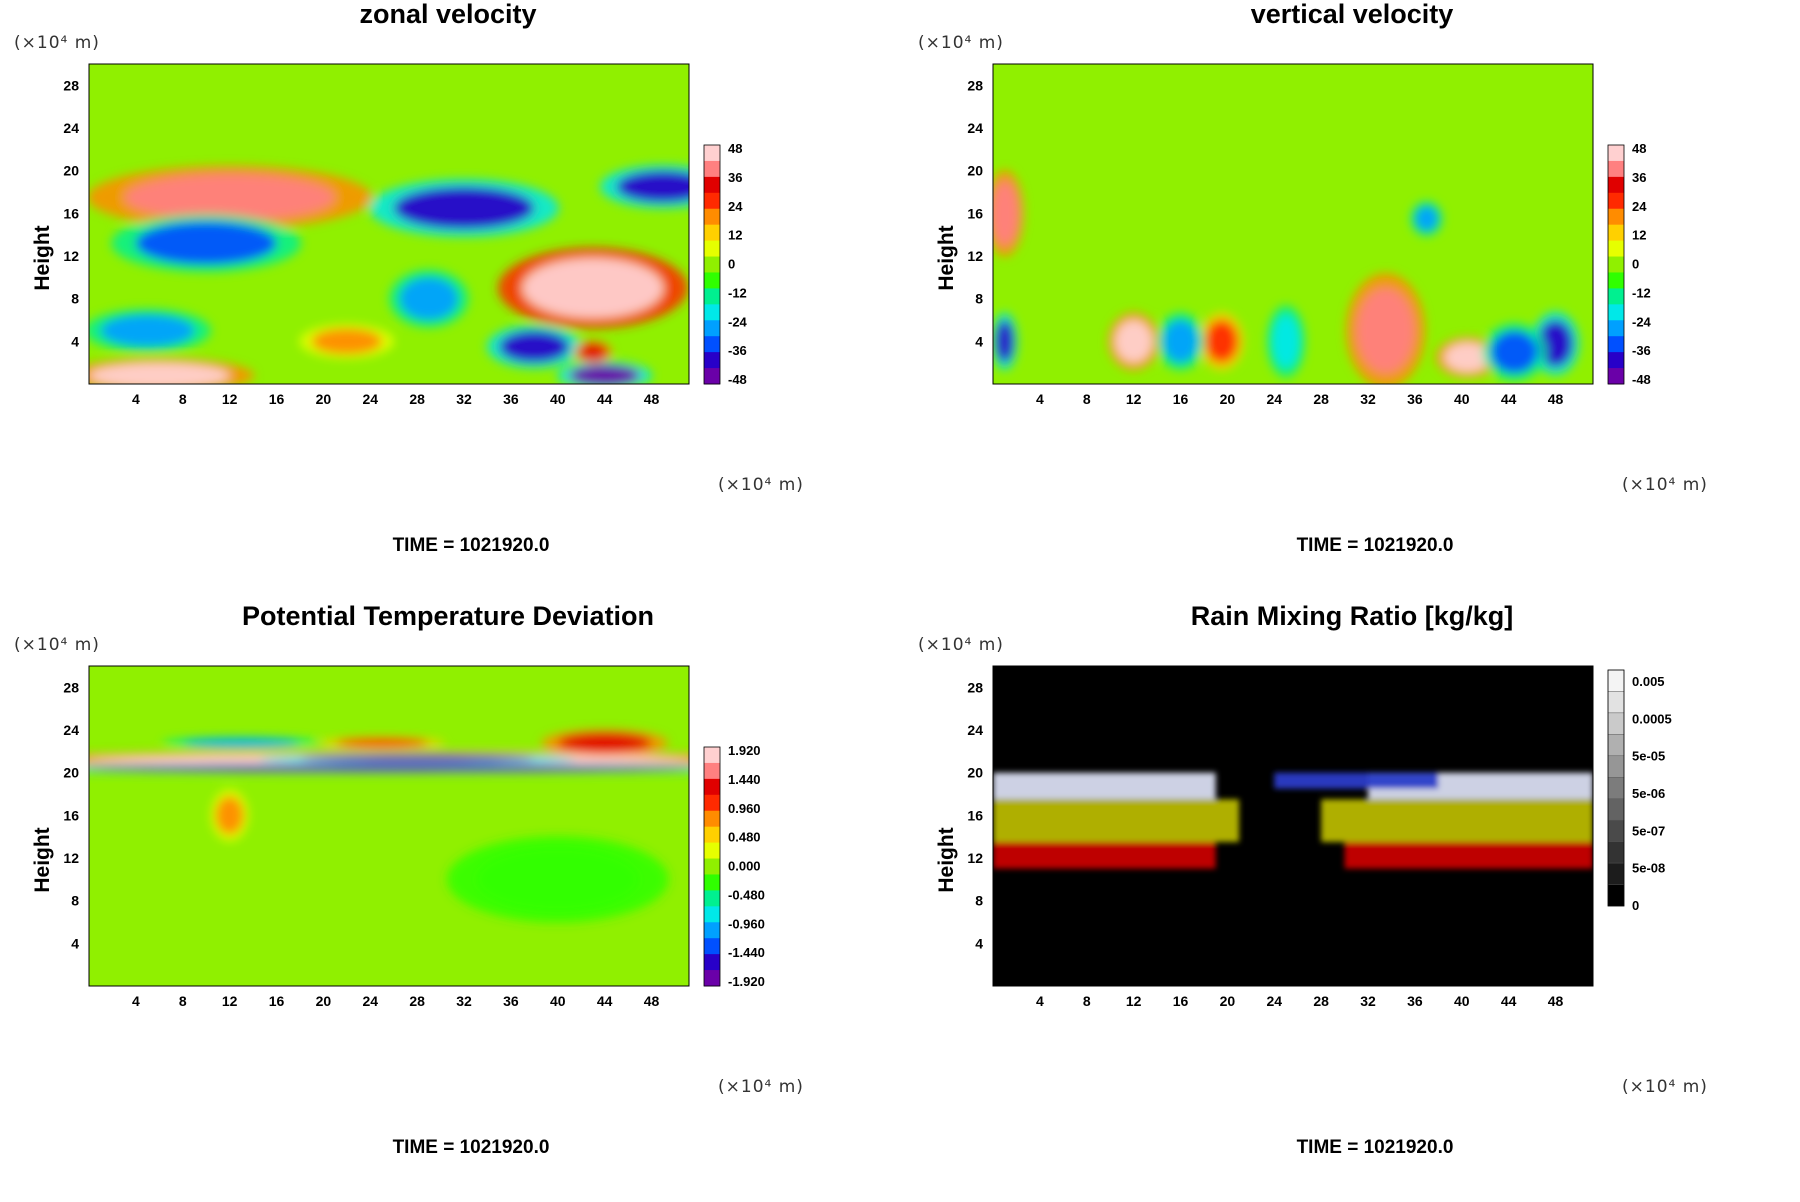  What do you see at coordinates (737, 379) in the screenshot?
I see `colorbar-label: -48` at bounding box center [737, 379].